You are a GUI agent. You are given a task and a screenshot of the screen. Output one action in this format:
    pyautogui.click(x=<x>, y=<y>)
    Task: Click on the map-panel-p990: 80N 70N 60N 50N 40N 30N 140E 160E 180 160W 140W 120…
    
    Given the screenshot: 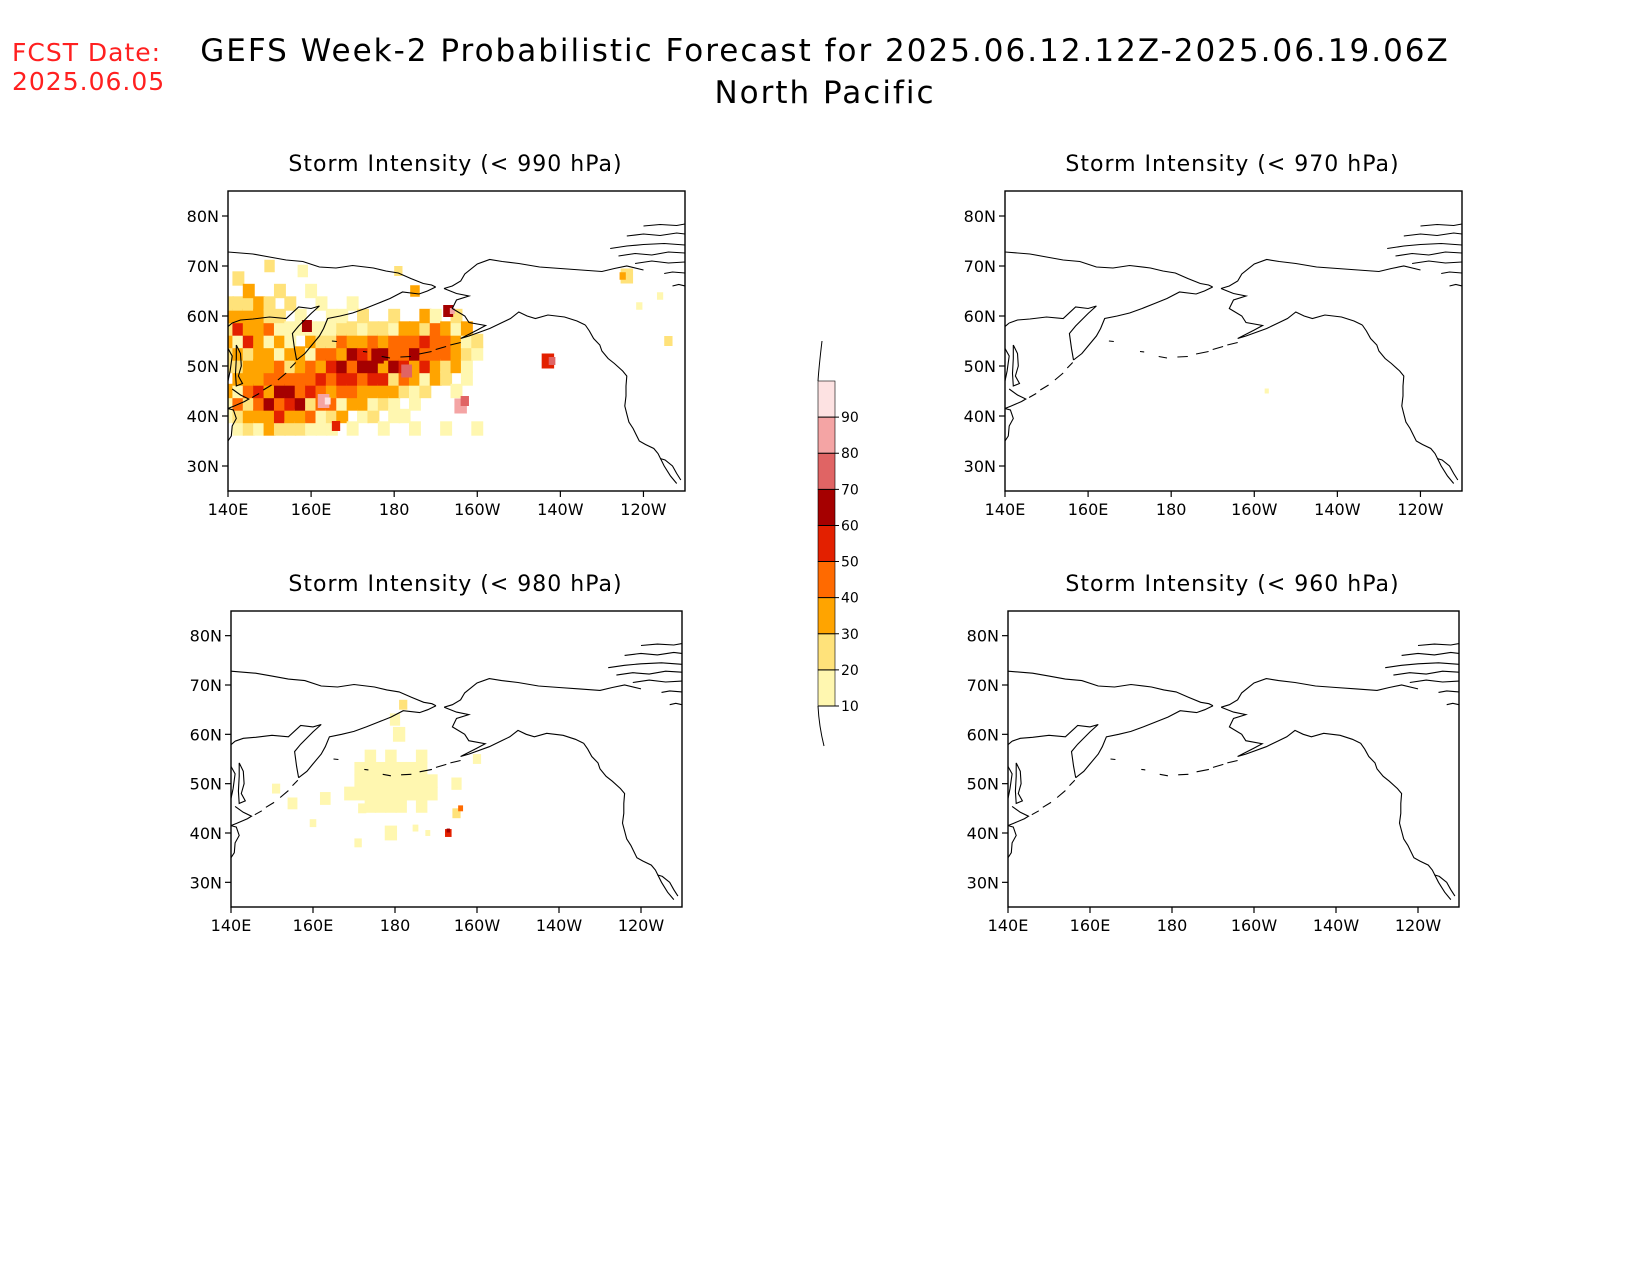 What is the action you would take?
    pyautogui.click(x=436, y=354)
    